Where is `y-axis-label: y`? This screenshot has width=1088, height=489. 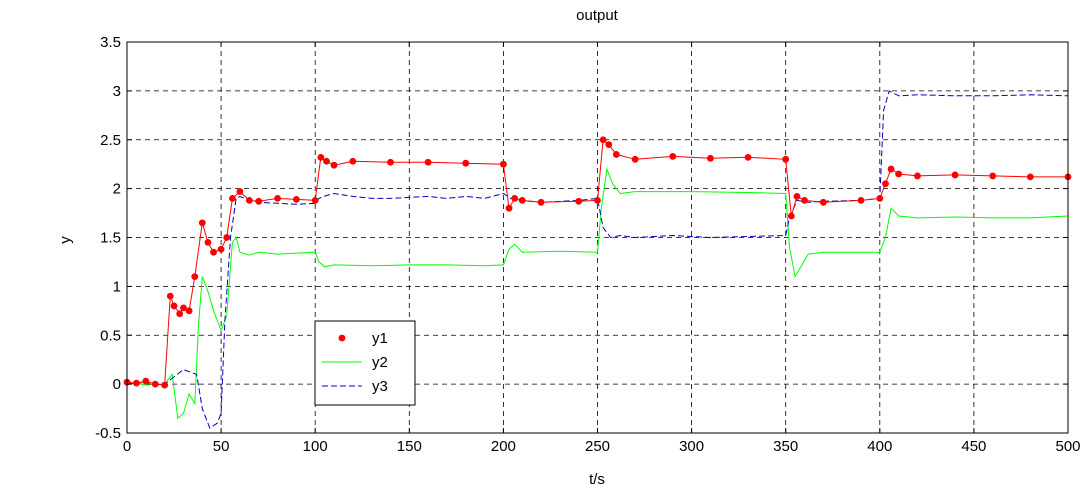 y-axis-label: y is located at coordinates (65, 240).